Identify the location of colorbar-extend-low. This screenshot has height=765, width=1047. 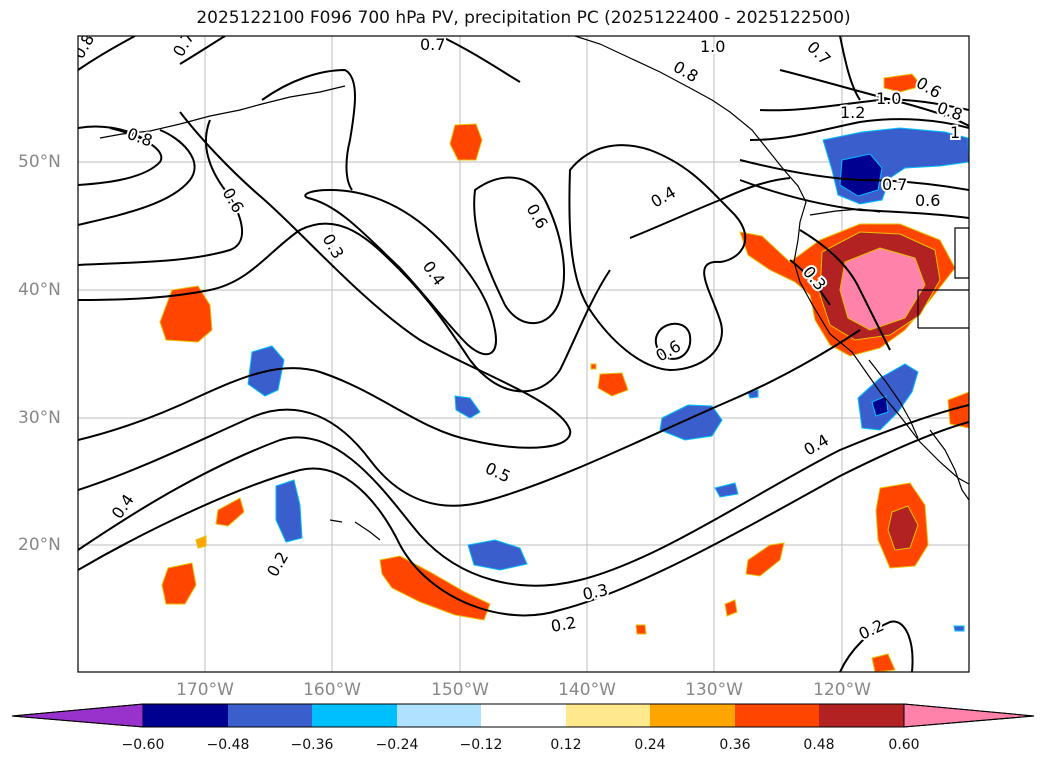
(77, 715).